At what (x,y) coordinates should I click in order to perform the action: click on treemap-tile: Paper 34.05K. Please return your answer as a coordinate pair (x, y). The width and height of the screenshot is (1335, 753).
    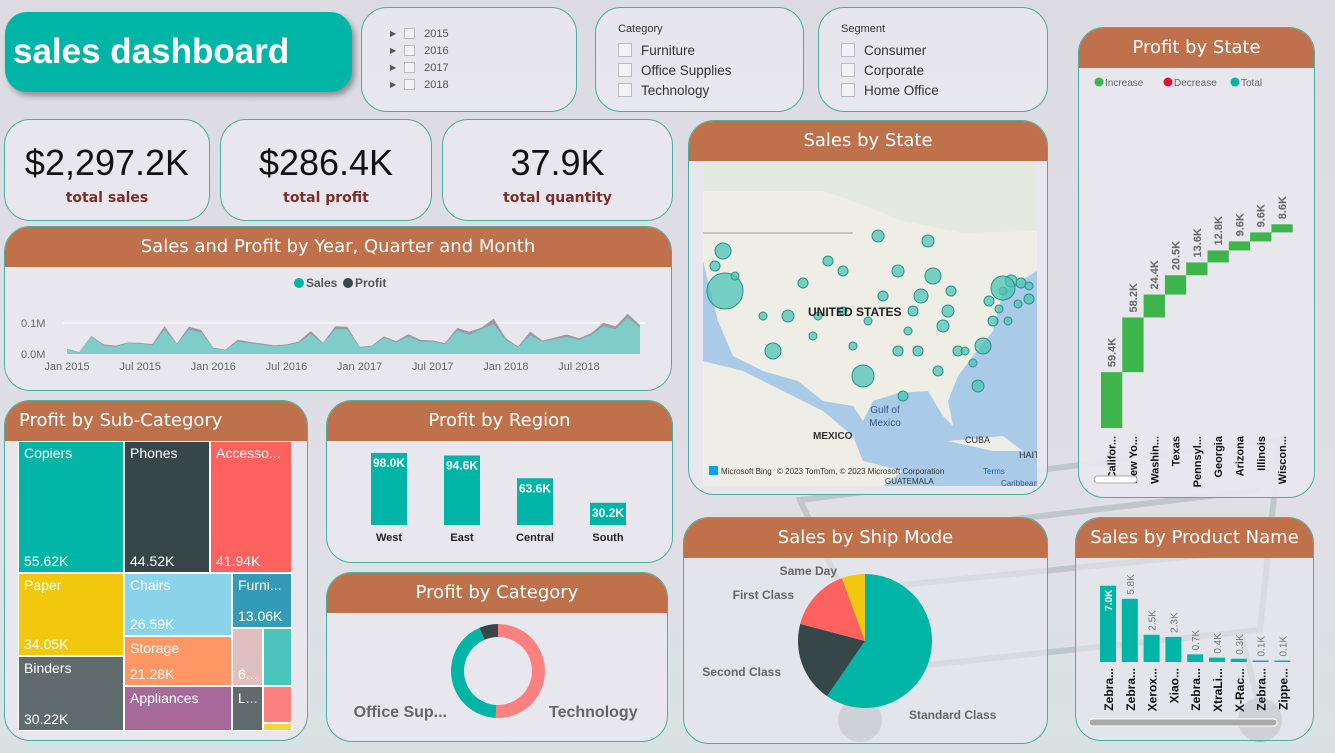
    Looking at the image, I should click on (71, 614).